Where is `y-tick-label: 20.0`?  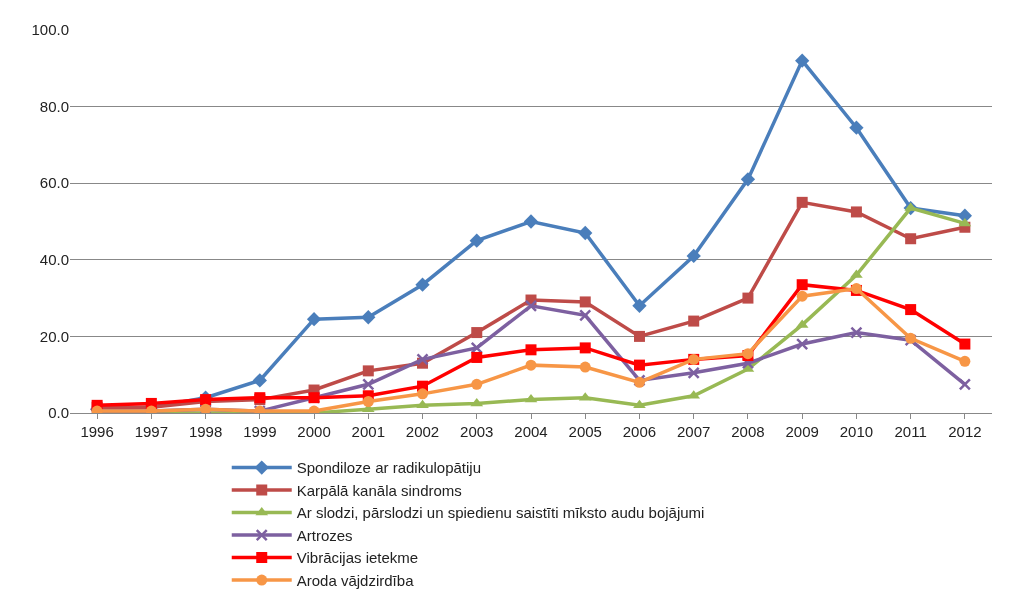
y-tick-label: 20.0 is located at coordinates (54, 336).